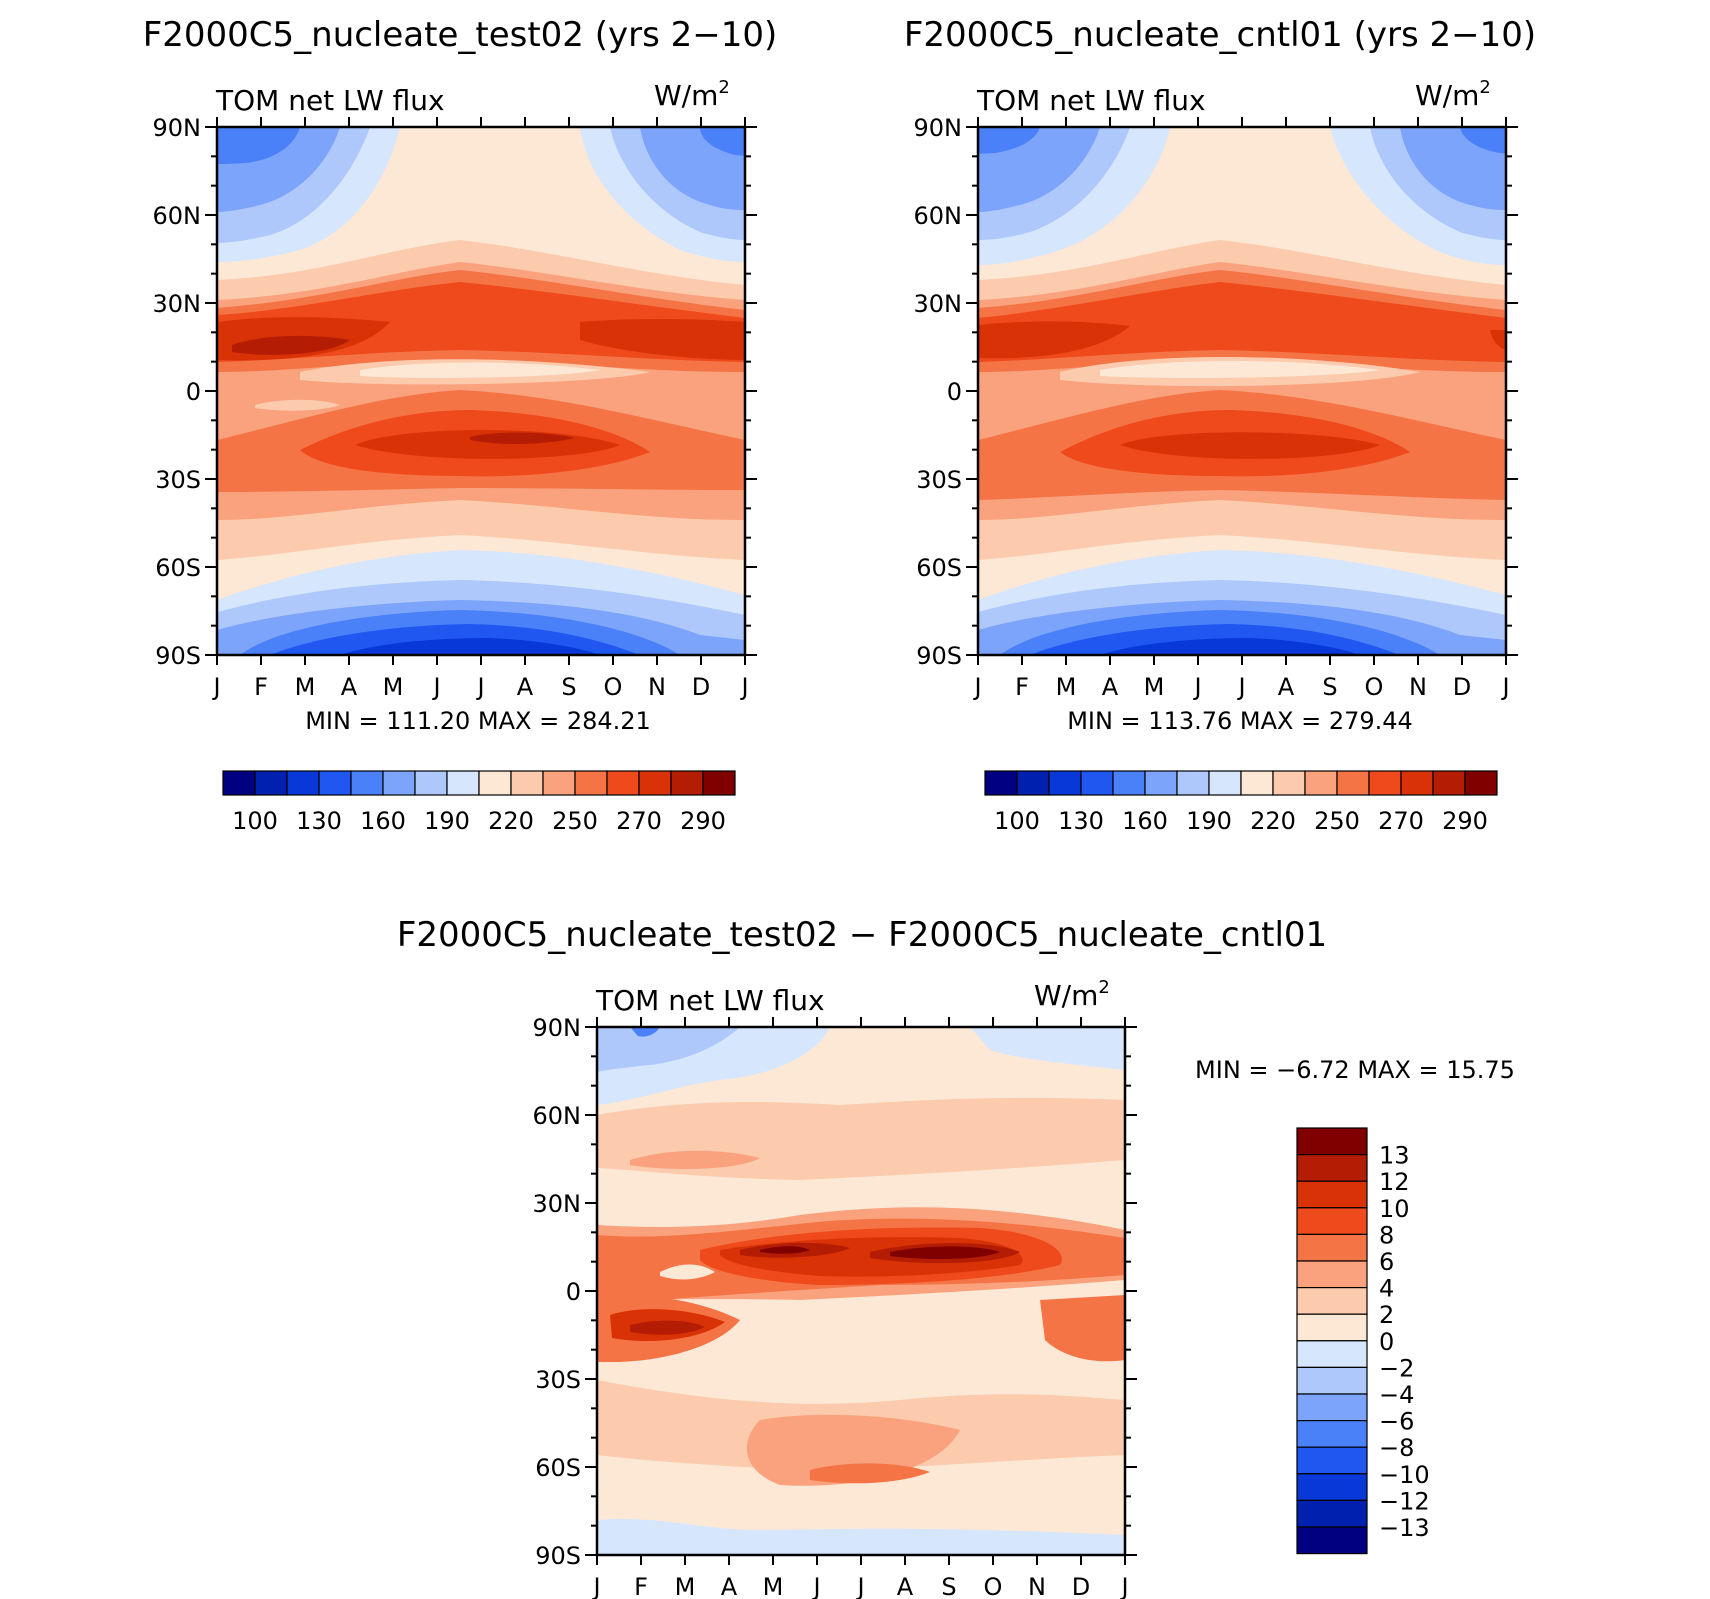 The height and width of the screenshot is (1599, 1710). Describe the element at coordinates (1404, 1475) in the screenshot. I see `colorbar-label: −10` at that location.